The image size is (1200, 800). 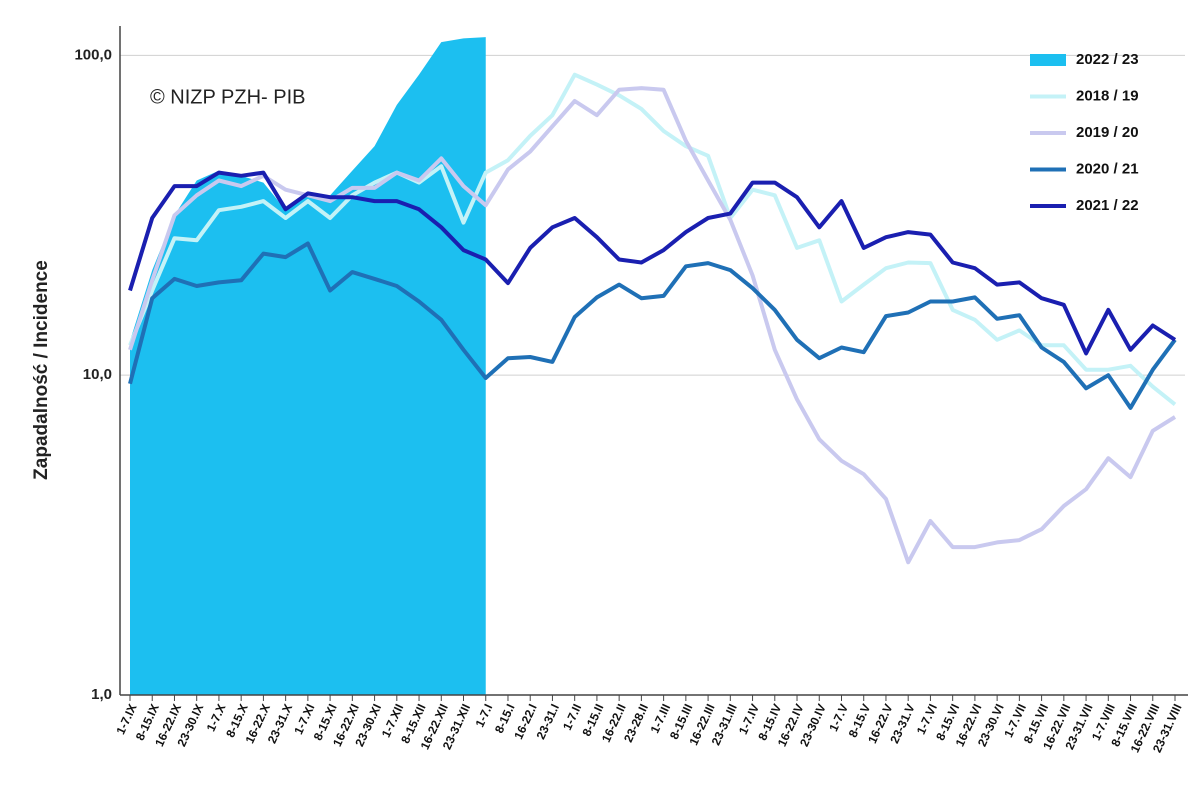 I want to click on legend-label: 2020 / 21, so click(x=1107, y=168).